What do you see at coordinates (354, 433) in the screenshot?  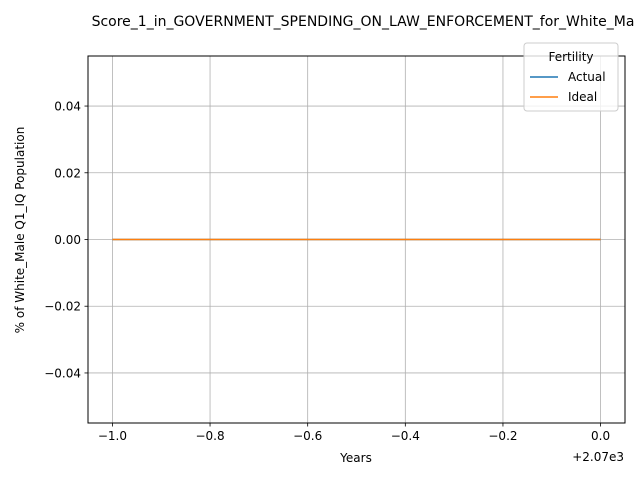 I see `x-axis-ticks: −1.0 −0.8 −0.6 −0.4 −0.2 0.0` at bounding box center [354, 433].